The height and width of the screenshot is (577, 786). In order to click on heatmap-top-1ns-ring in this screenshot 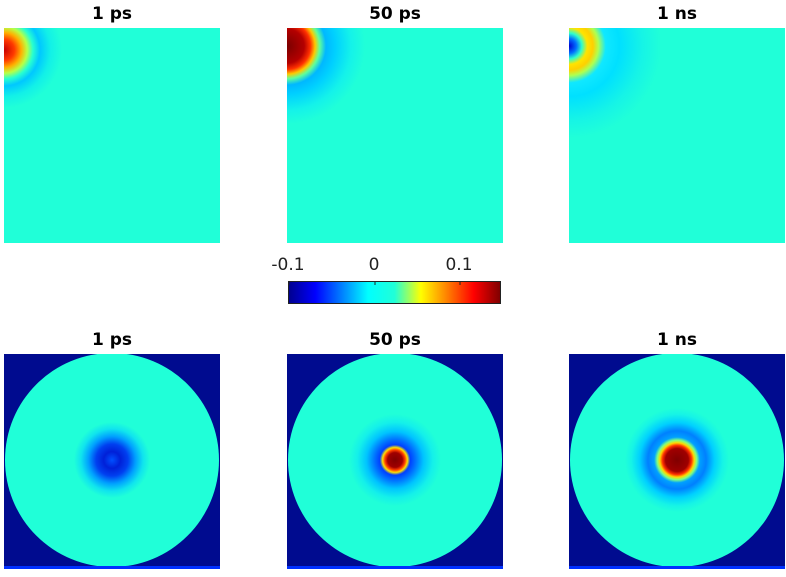, I will do `click(677, 135)`.